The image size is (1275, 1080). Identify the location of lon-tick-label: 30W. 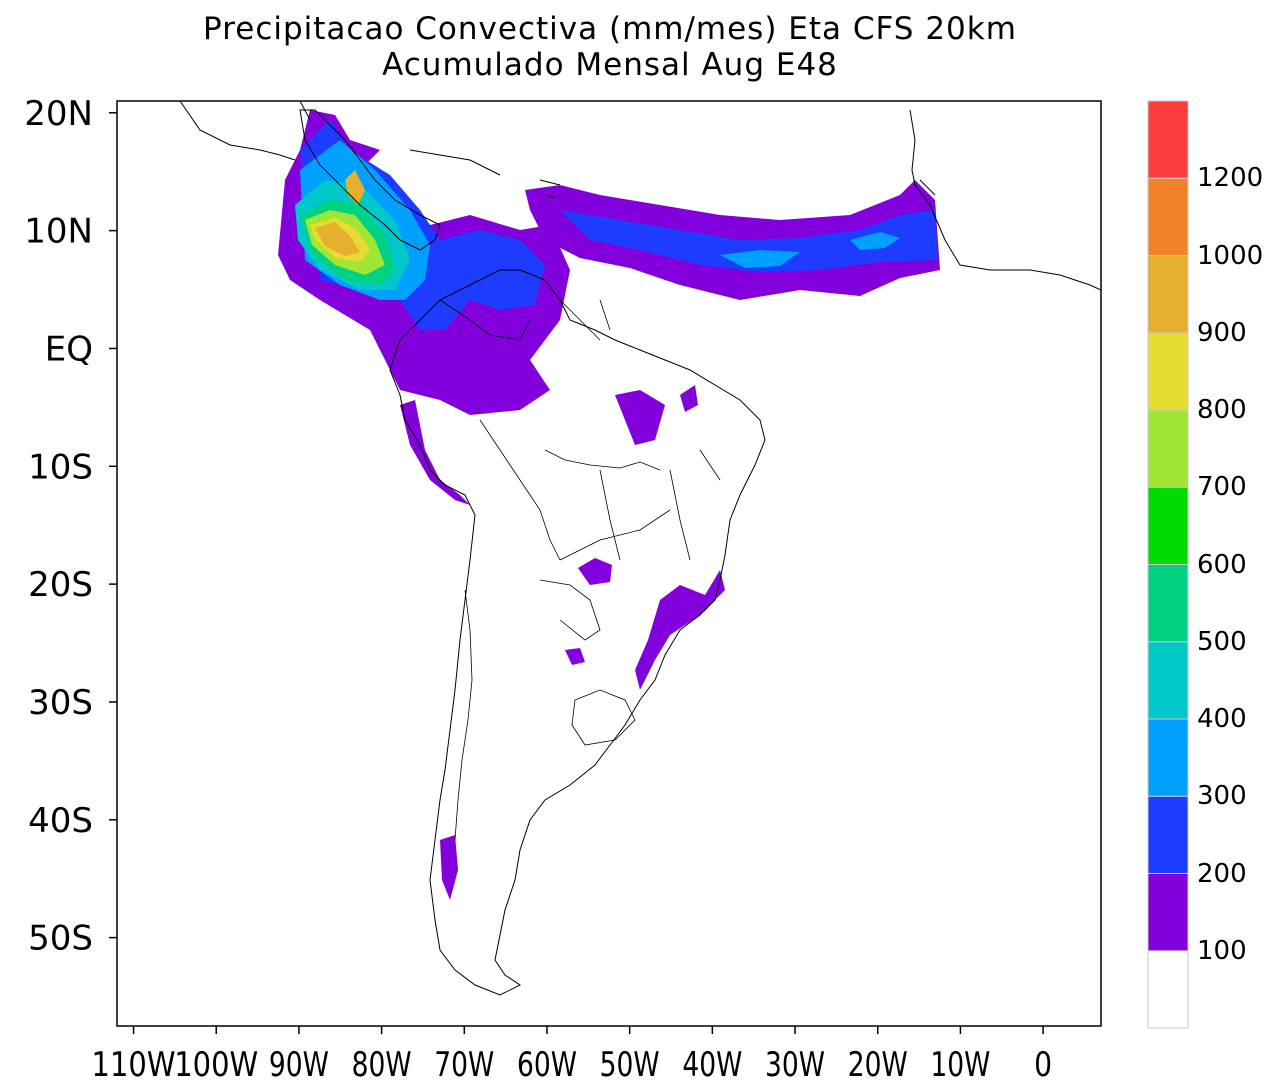
(795, 1062).